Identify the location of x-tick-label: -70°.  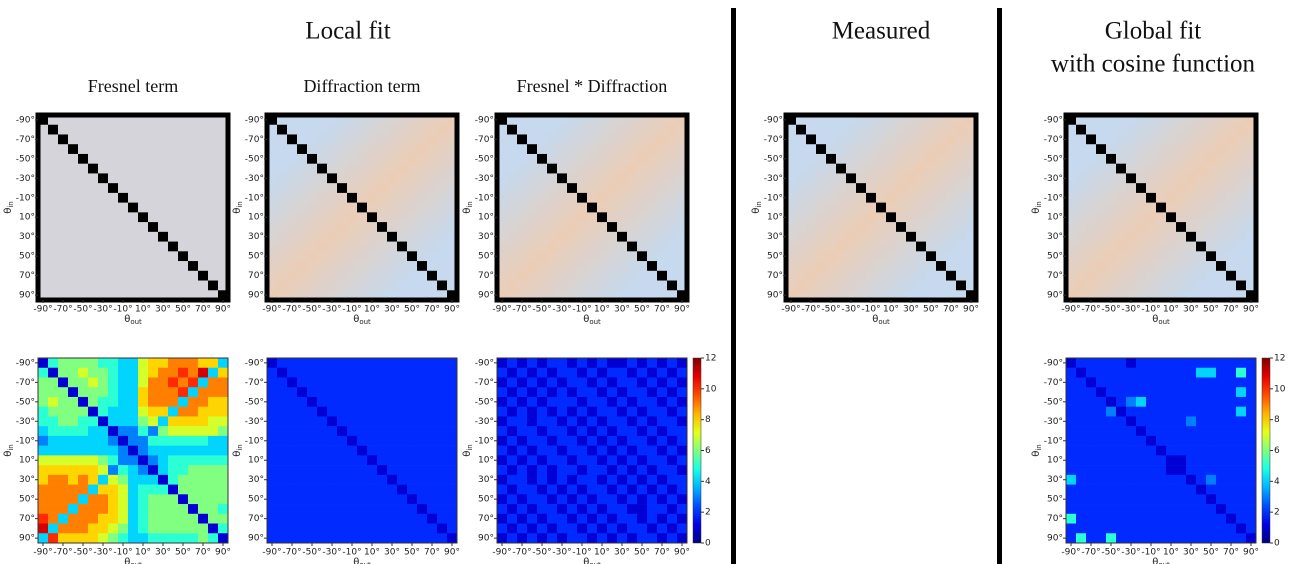
(810, 310).